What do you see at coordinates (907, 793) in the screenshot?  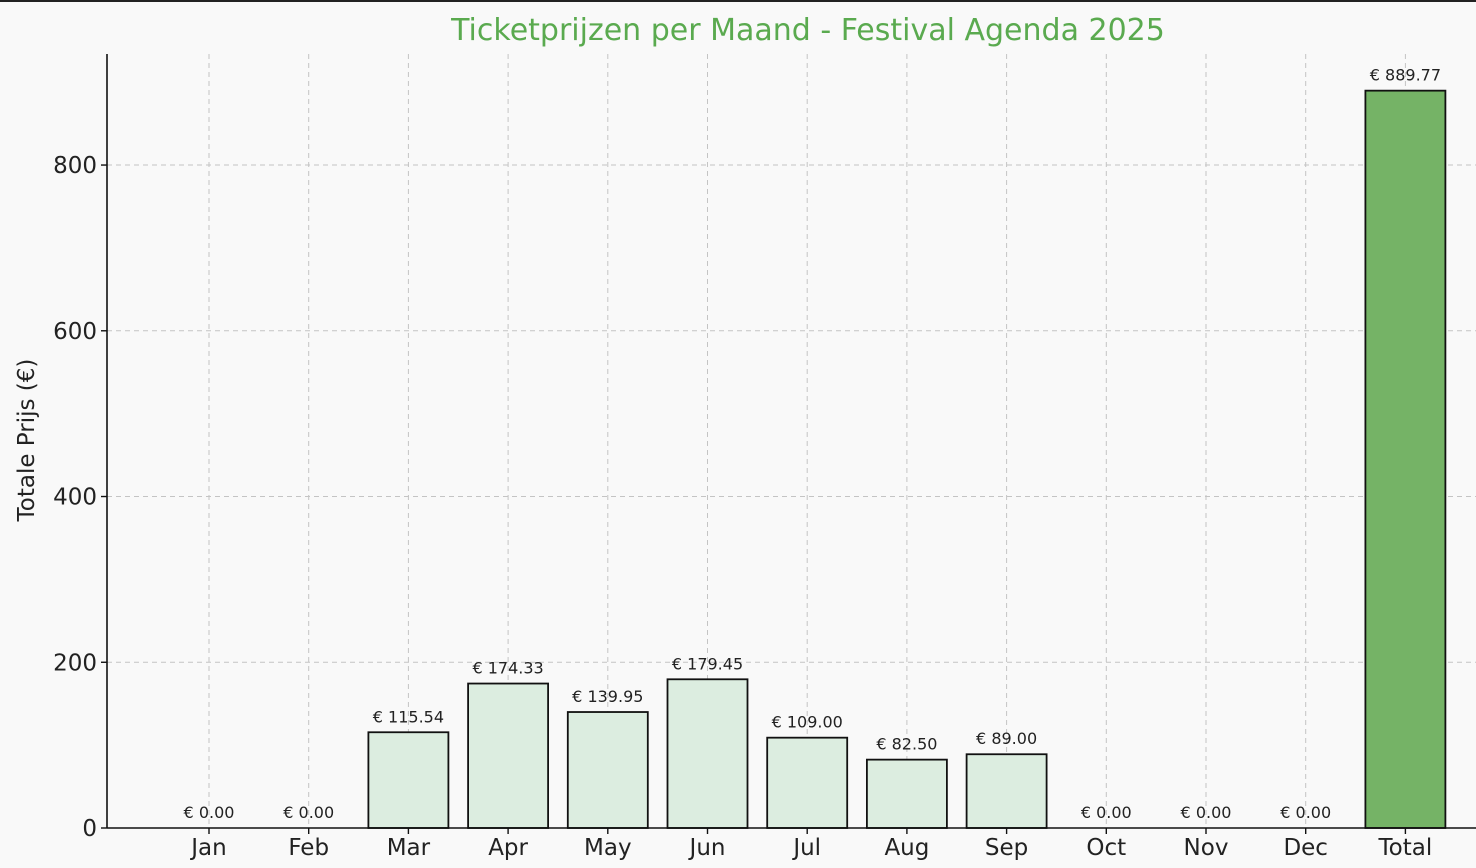 I see `bar-aug` at bounding box center [907, 793].